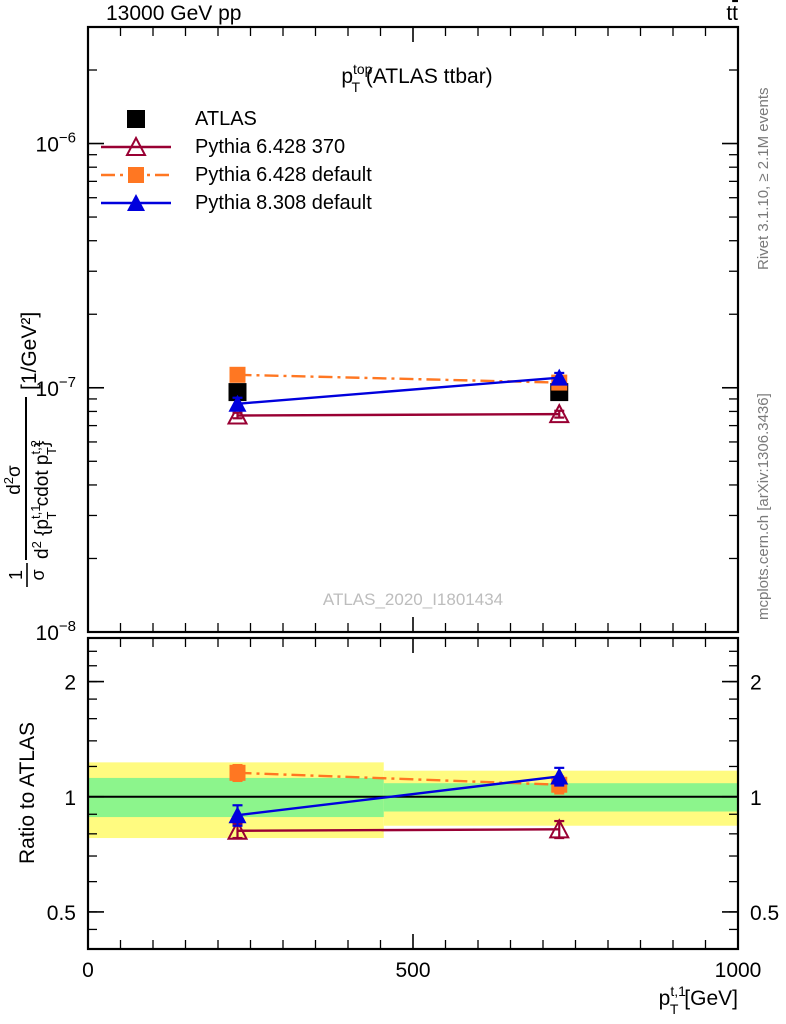 The width and height of the screenshot is (786, 1024). What do you see at coordinates (70, 683) in the screenshot?
I see `ratio-tick-label-left: 2` at bounding box center [70, 683].